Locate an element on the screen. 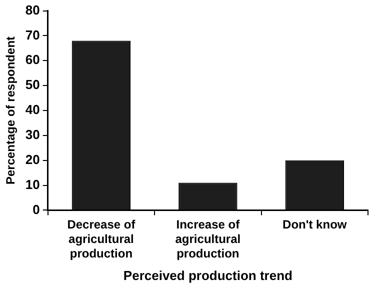  x-axis-title: Perceived production trend is located at coordinates (207, 275).